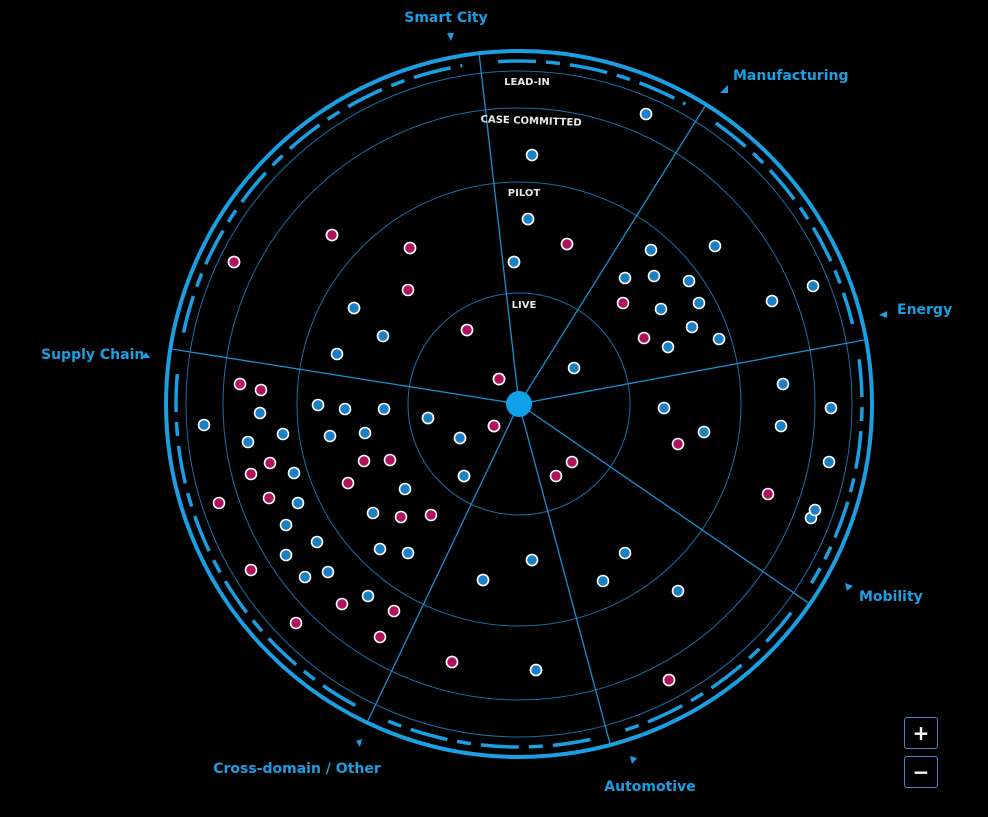 The height and width of the screenshot is (817, 988). I want to click on sector-label-smart-city: Smart City, so click(445, 18).